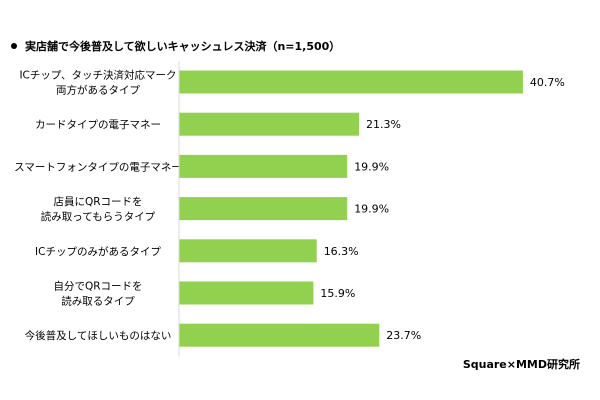 The height and width of the screenshot is (400, 600). I want to click on source-credit: Square×MMD研究所, so click(521, 364).